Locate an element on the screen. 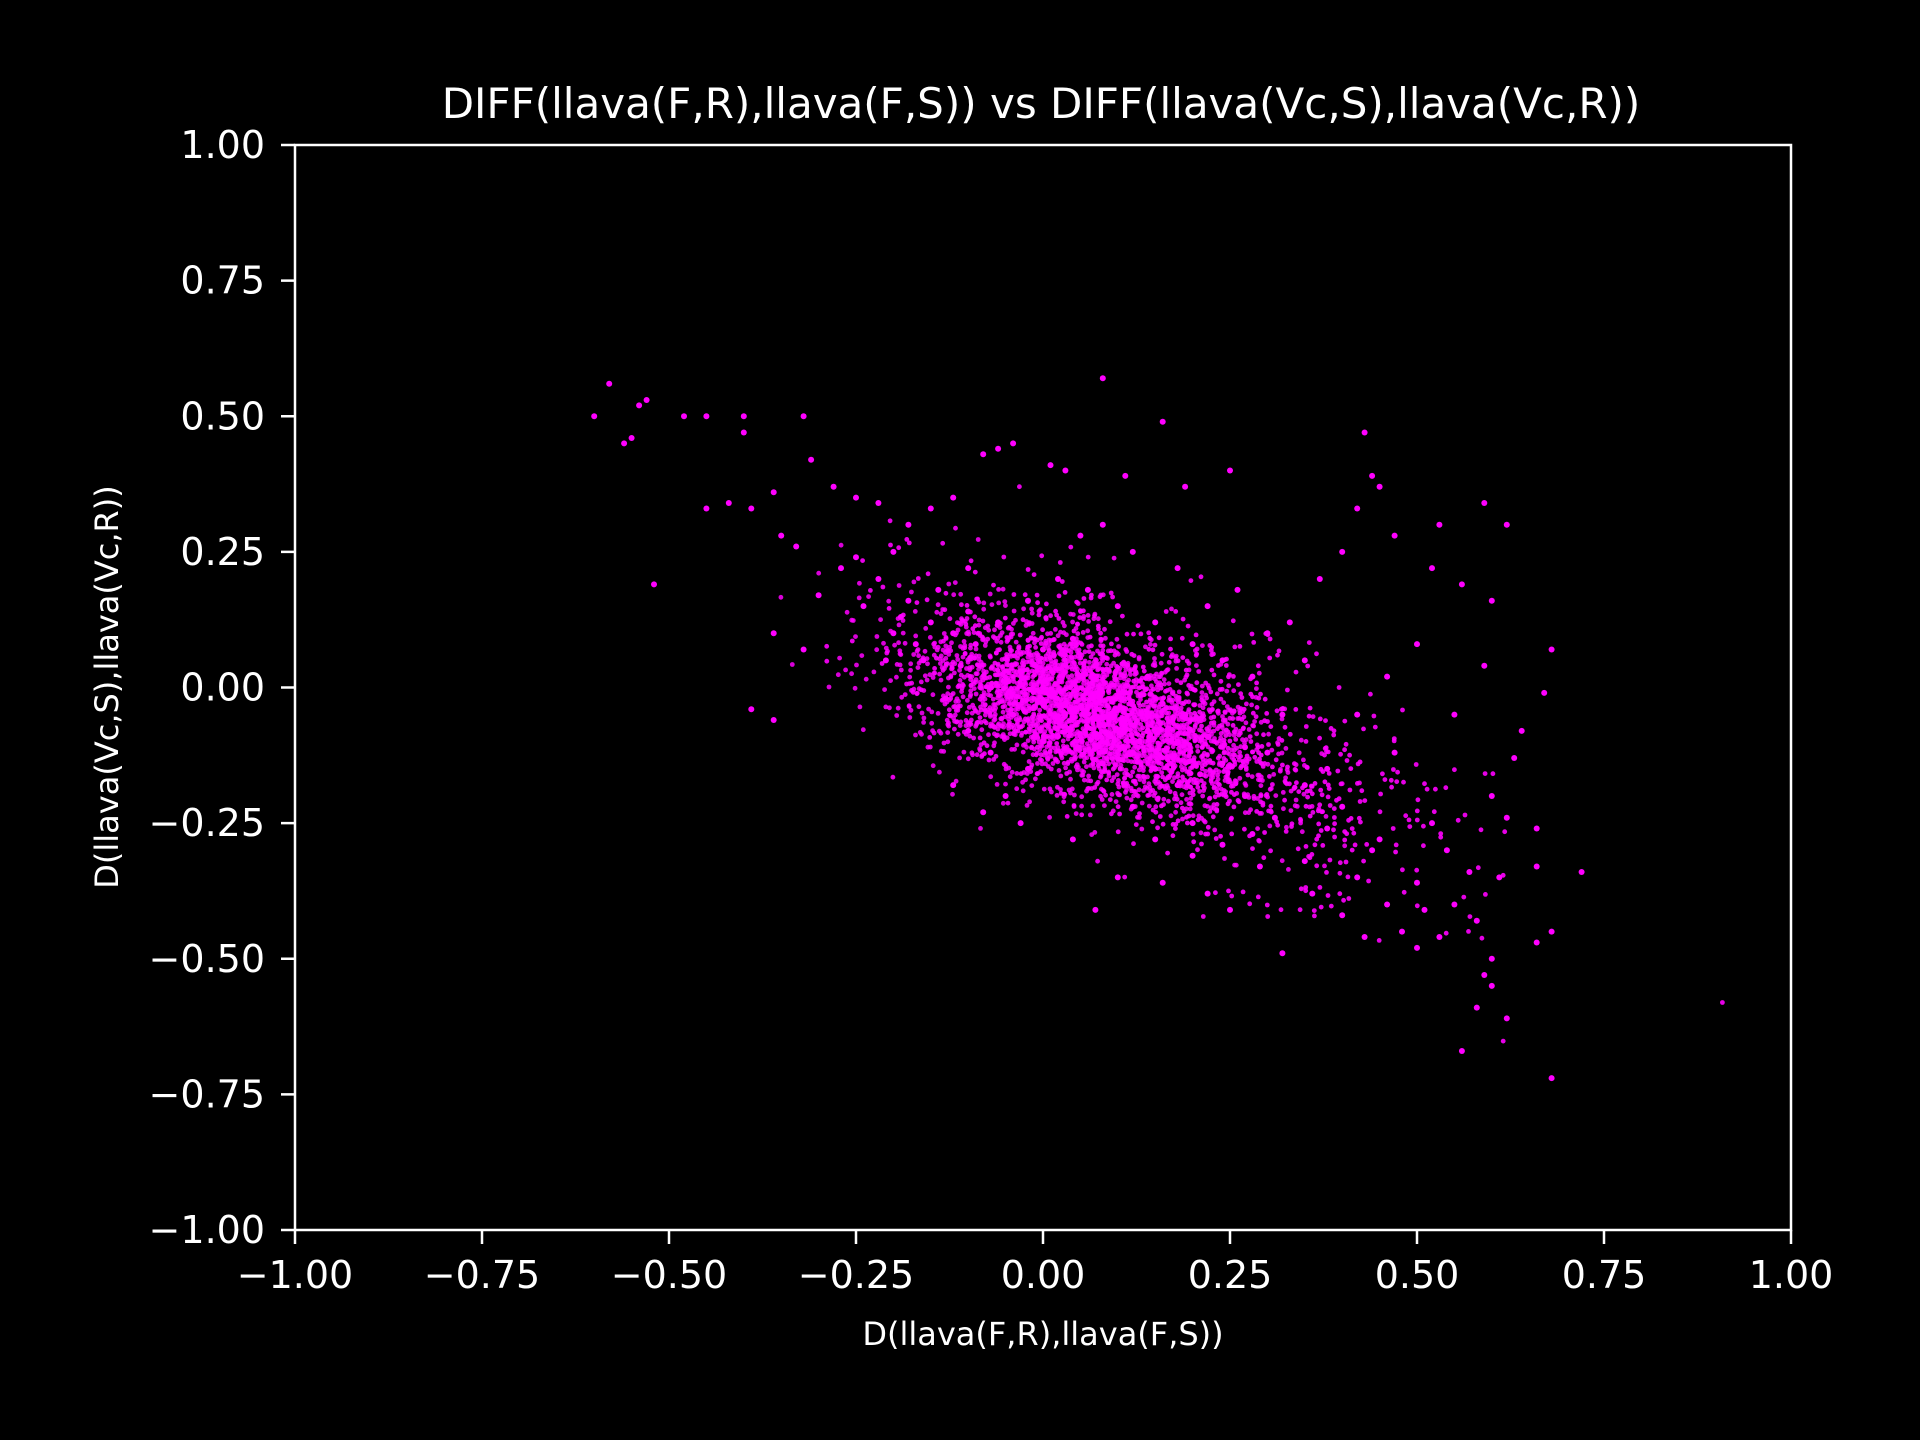 The width and height of the screenshot is (1920, 1440). y-tick-label: 0.25 is located at coordinates (222, 552).